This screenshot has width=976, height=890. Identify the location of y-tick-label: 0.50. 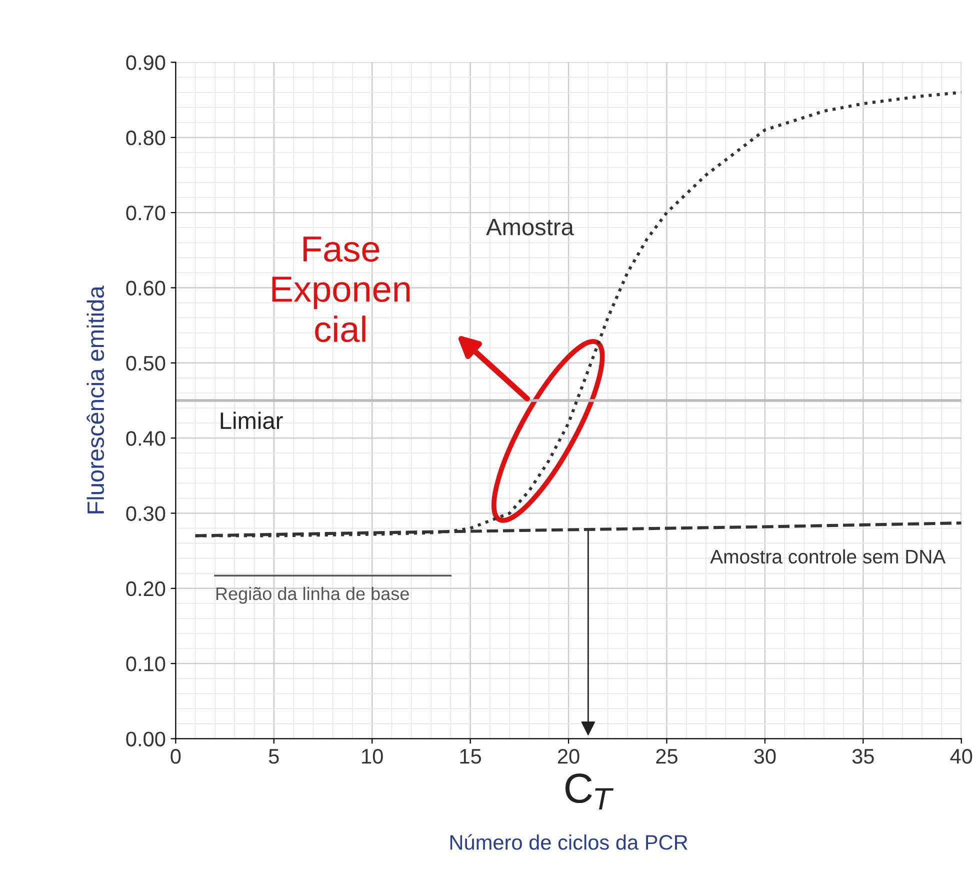
(146, 363).